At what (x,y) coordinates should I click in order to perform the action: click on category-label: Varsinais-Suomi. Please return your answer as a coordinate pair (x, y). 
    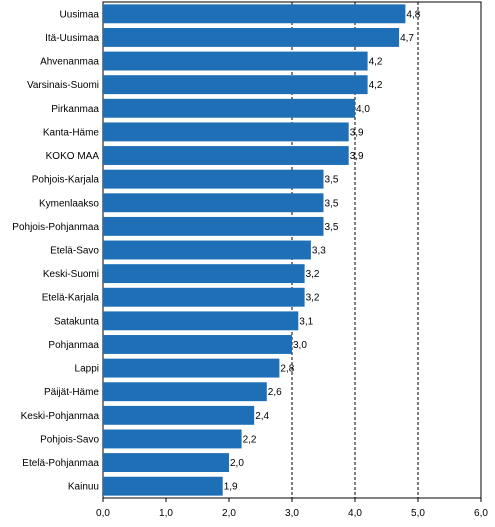
    Looking at the image, I should click on (63, 85).